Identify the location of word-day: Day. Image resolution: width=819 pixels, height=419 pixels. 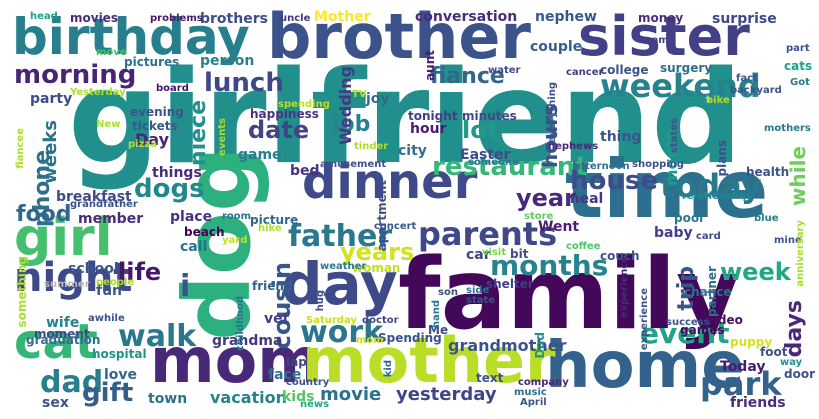
(152, 139).